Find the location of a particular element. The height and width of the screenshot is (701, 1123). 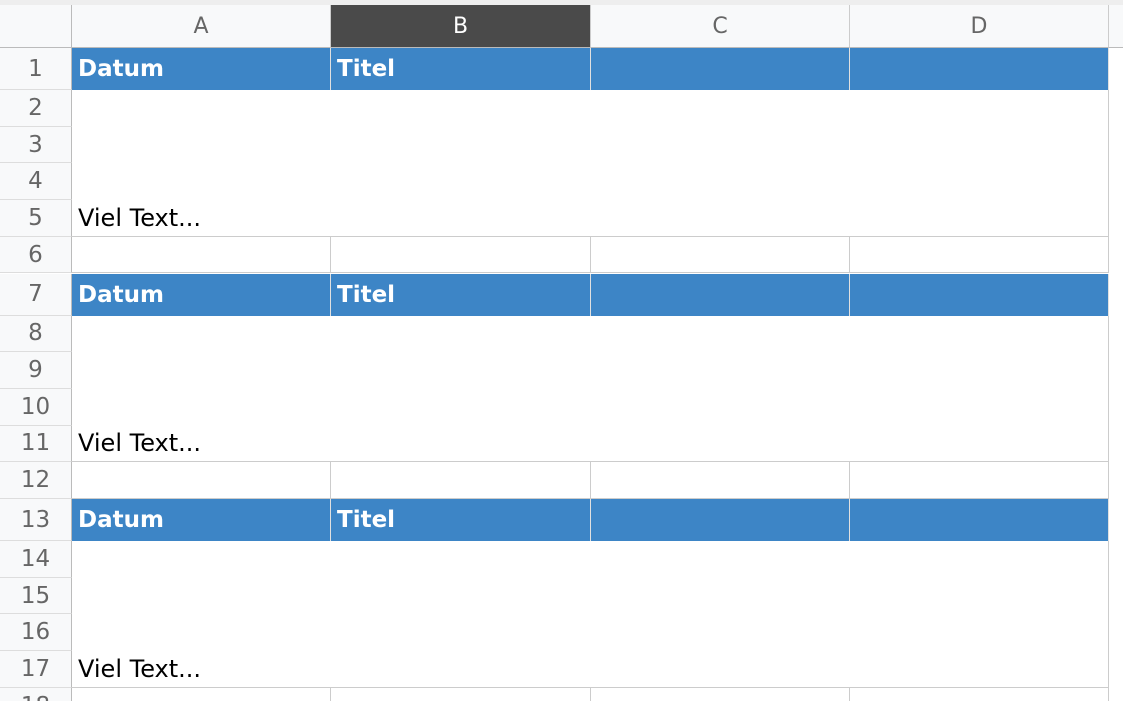

row-number: 3 is located at coordinates (36, 145).